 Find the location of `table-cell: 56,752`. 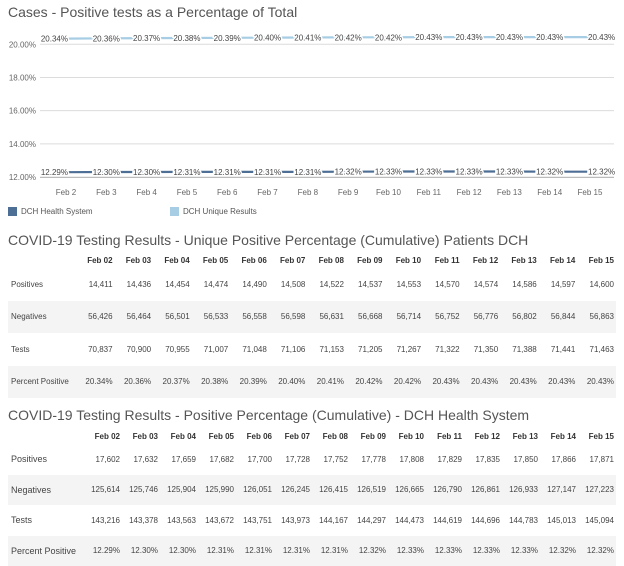

table-cell: 56,752 is located at coordinates (442, 317).